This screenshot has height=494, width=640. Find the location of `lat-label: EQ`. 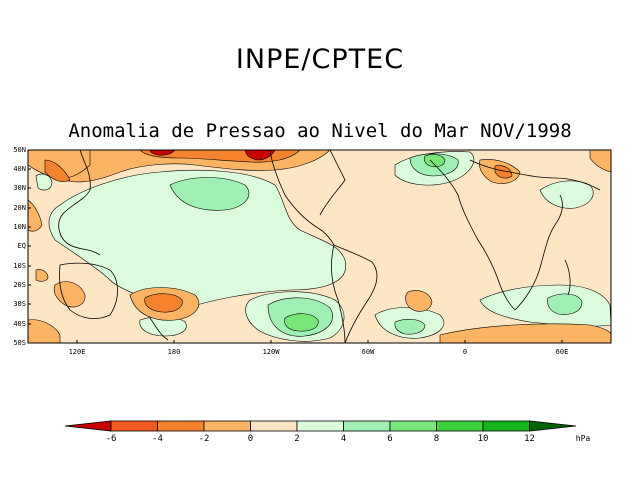

lat-label: EQ is located at coordinates (21, 246).